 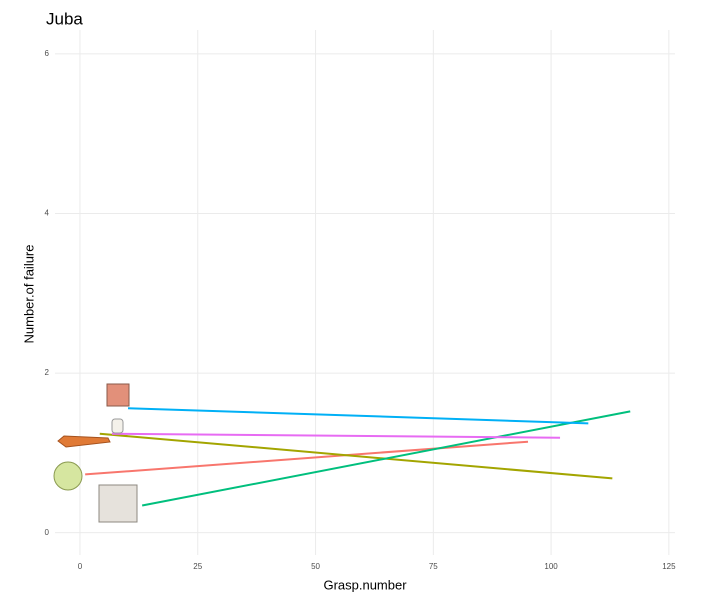 What do you see at coordinates (68, 476) in the screenshot?
I see `apple-icon` at bounding box center [68, 476].